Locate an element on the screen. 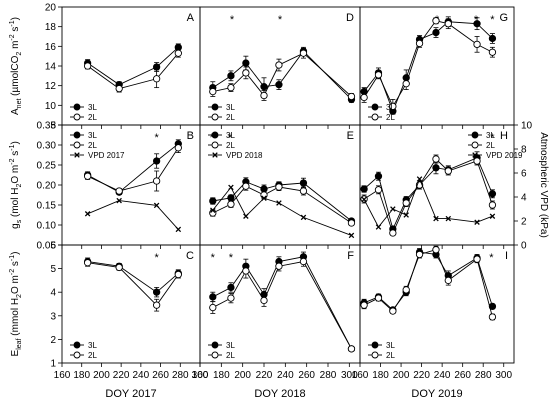 This screenshot has width=550, height=403. y-tick-label-eleaf: 3 is located at coordinates (53, 316).